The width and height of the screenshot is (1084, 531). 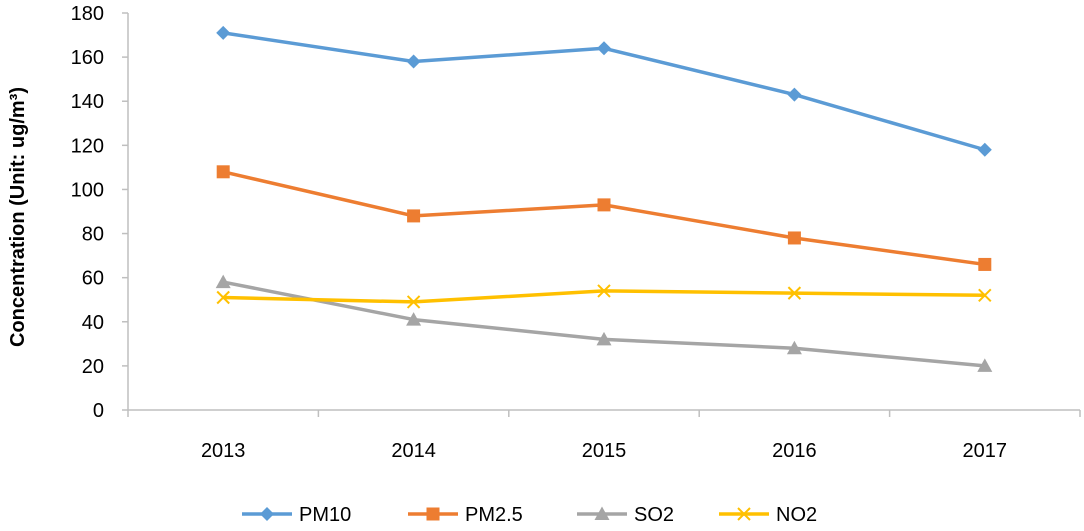 I want to click on legend-label: SO2, so click(x=654, y=515).